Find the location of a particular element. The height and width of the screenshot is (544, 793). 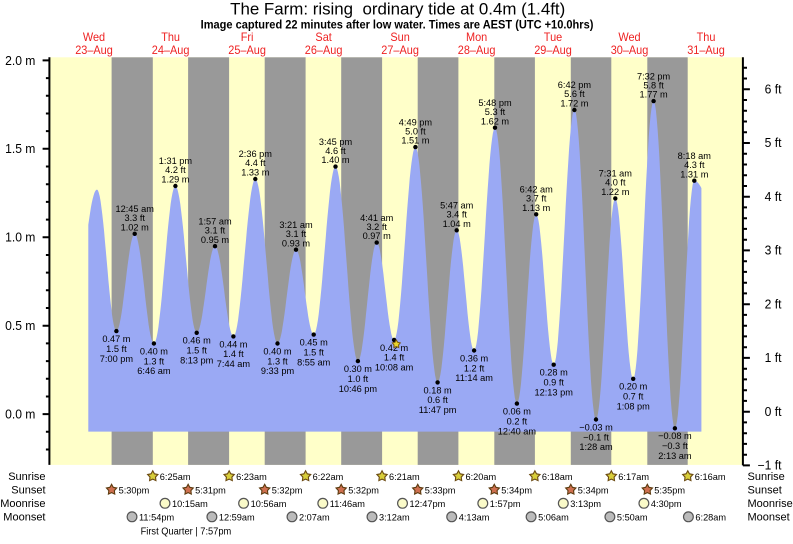

svg-text: 11:47 pm is located at coordinates (438, 409).